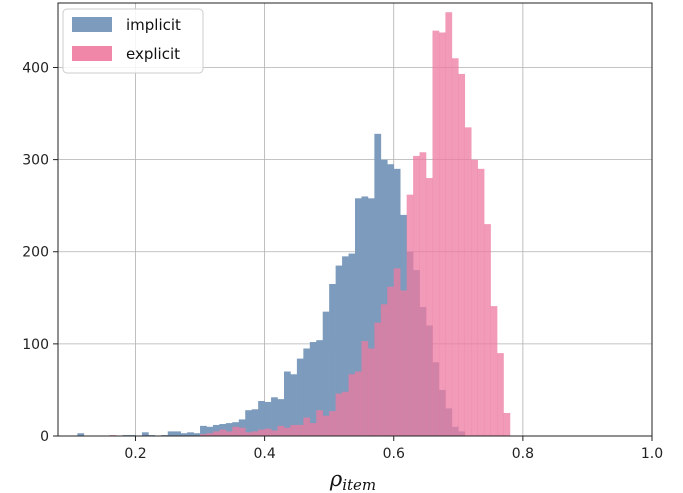  Describe the element at coordinates (359, 484) in the screenshot. I see `x-axis-label-subscript: item` at that location.